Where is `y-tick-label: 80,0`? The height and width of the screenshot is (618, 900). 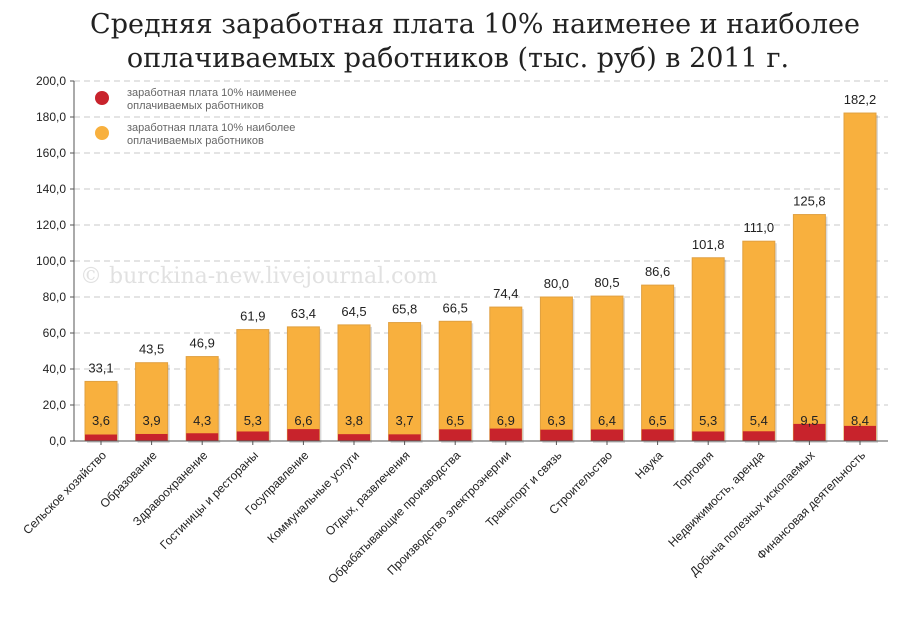 y-tick-label: 80,0 is located at coordinates (55, 297).